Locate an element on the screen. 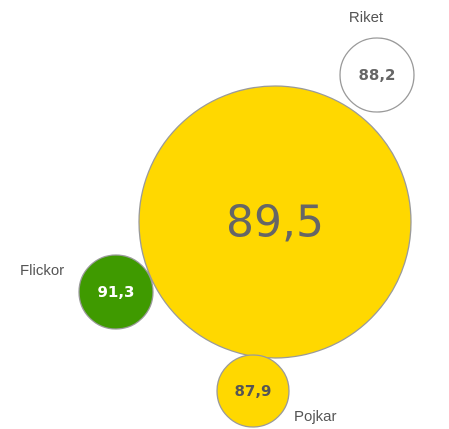 Image resolution: width=449 pixels, height=429 pixels. bubble-pojkar is located at coordinates (253, 391).